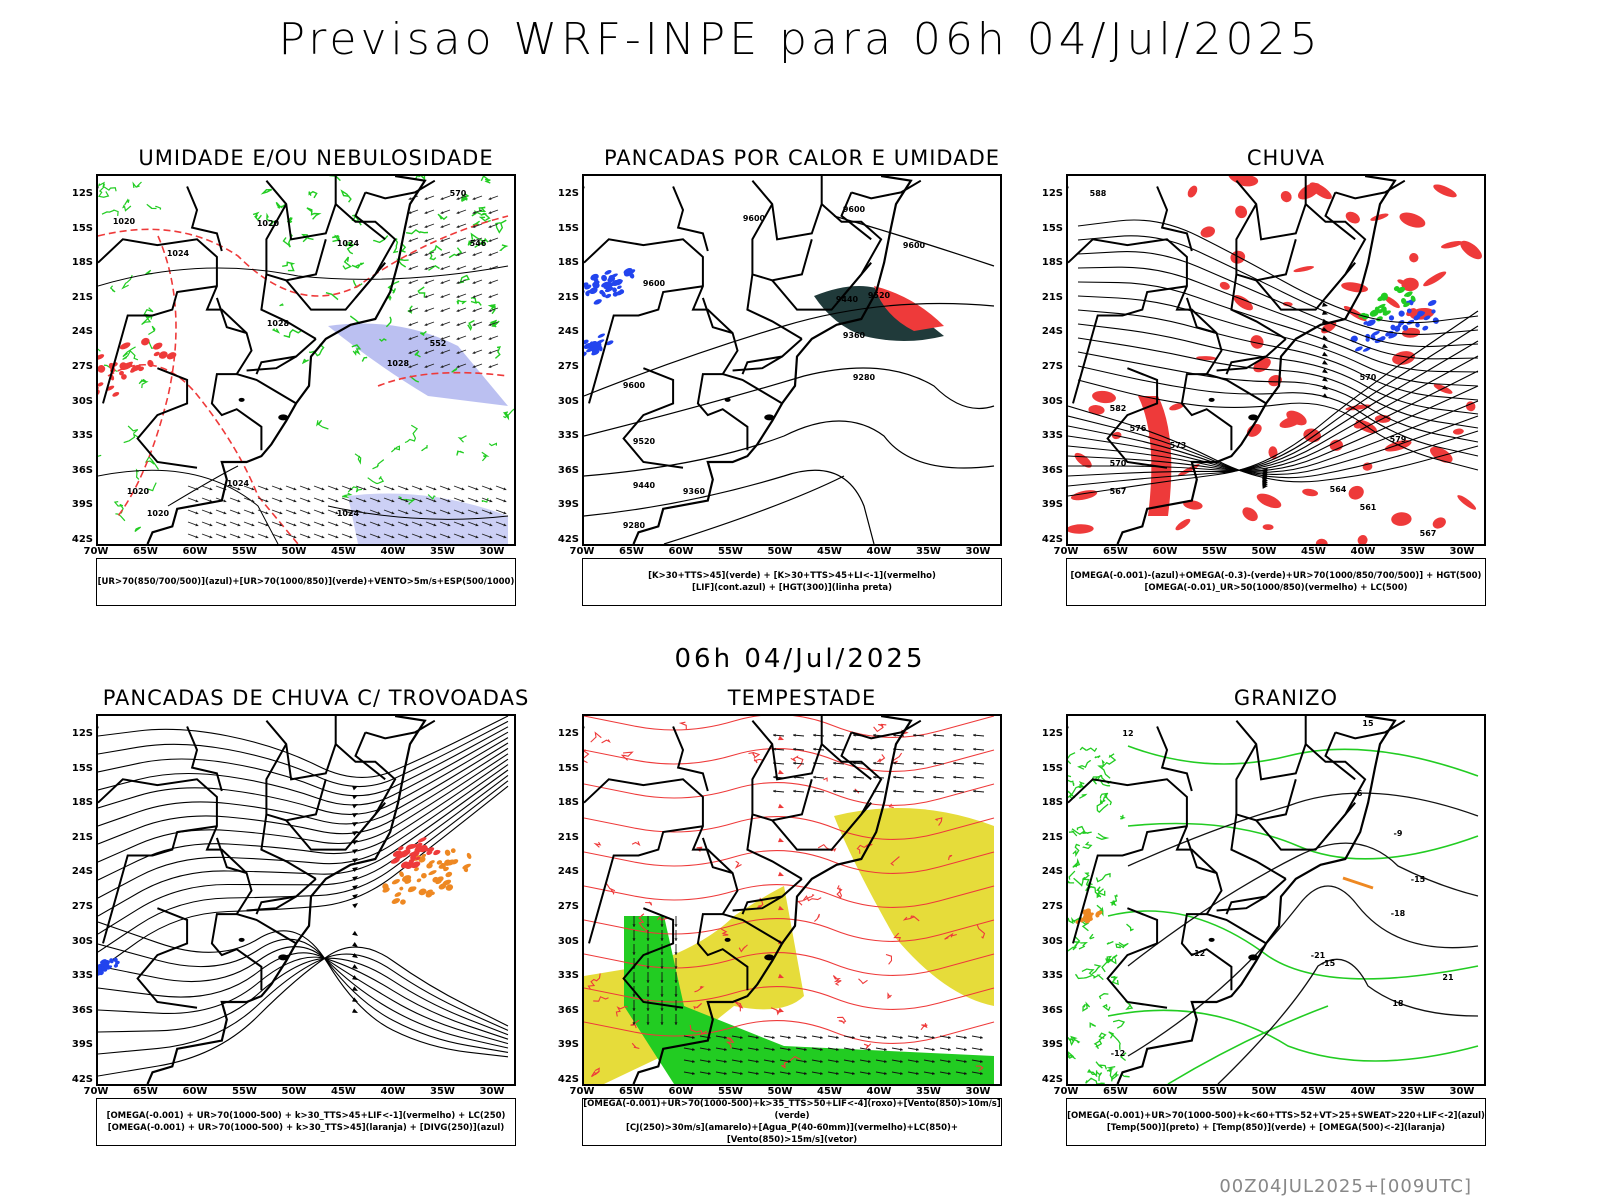 The image size is (1600, 1200). What do you see at coordinates (1325, 345) in the screenshot?
I see `height-500-streamline-arrow` at bounding box center [1325, 345].